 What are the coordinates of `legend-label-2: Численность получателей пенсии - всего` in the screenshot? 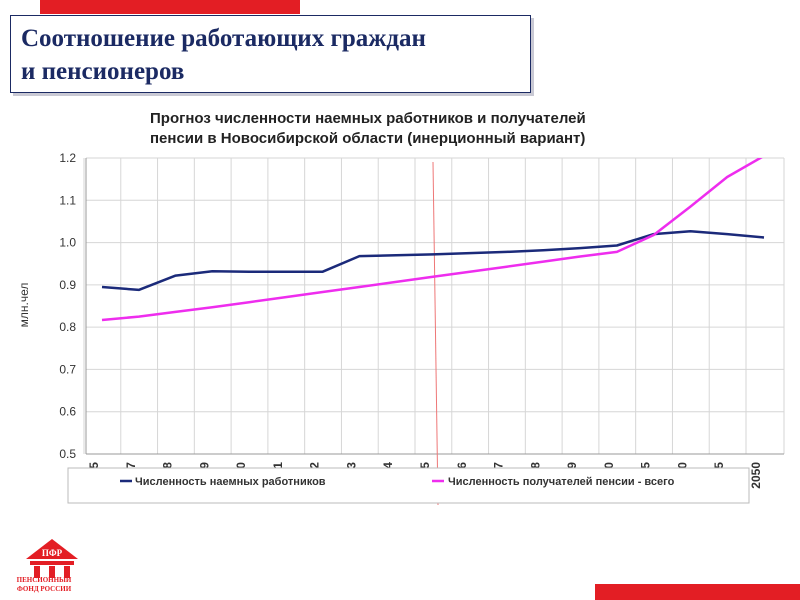 It's located at (561, 482).